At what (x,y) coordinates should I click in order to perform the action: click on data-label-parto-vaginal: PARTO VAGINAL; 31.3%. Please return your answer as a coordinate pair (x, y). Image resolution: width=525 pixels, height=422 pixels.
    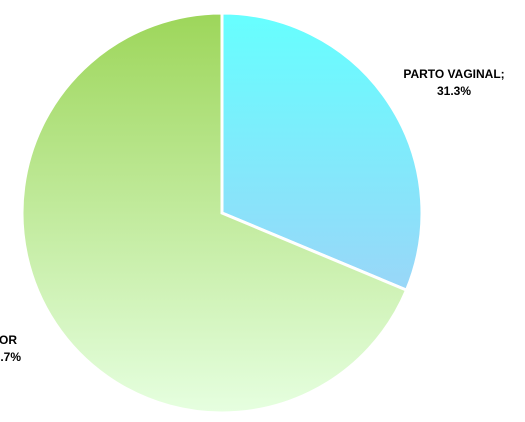
    Looking at the image, I should click on (454, 83).